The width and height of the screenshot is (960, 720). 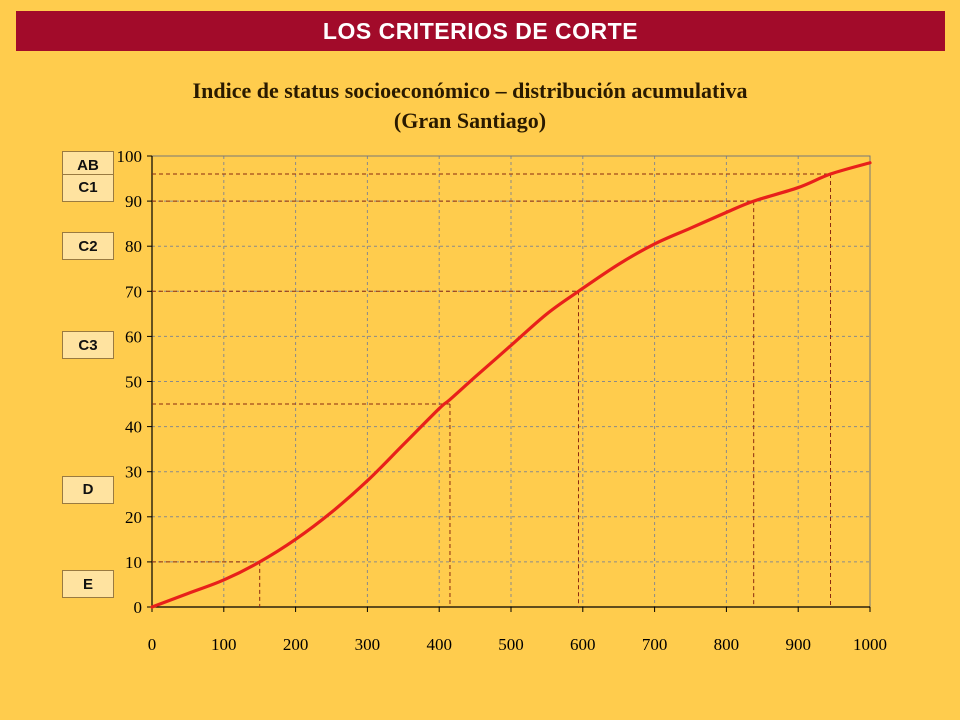 What do you see at coordinates (133, 291) in the screenshot?
I see `y-tick-label: 70` at bounding box center [133, 291].